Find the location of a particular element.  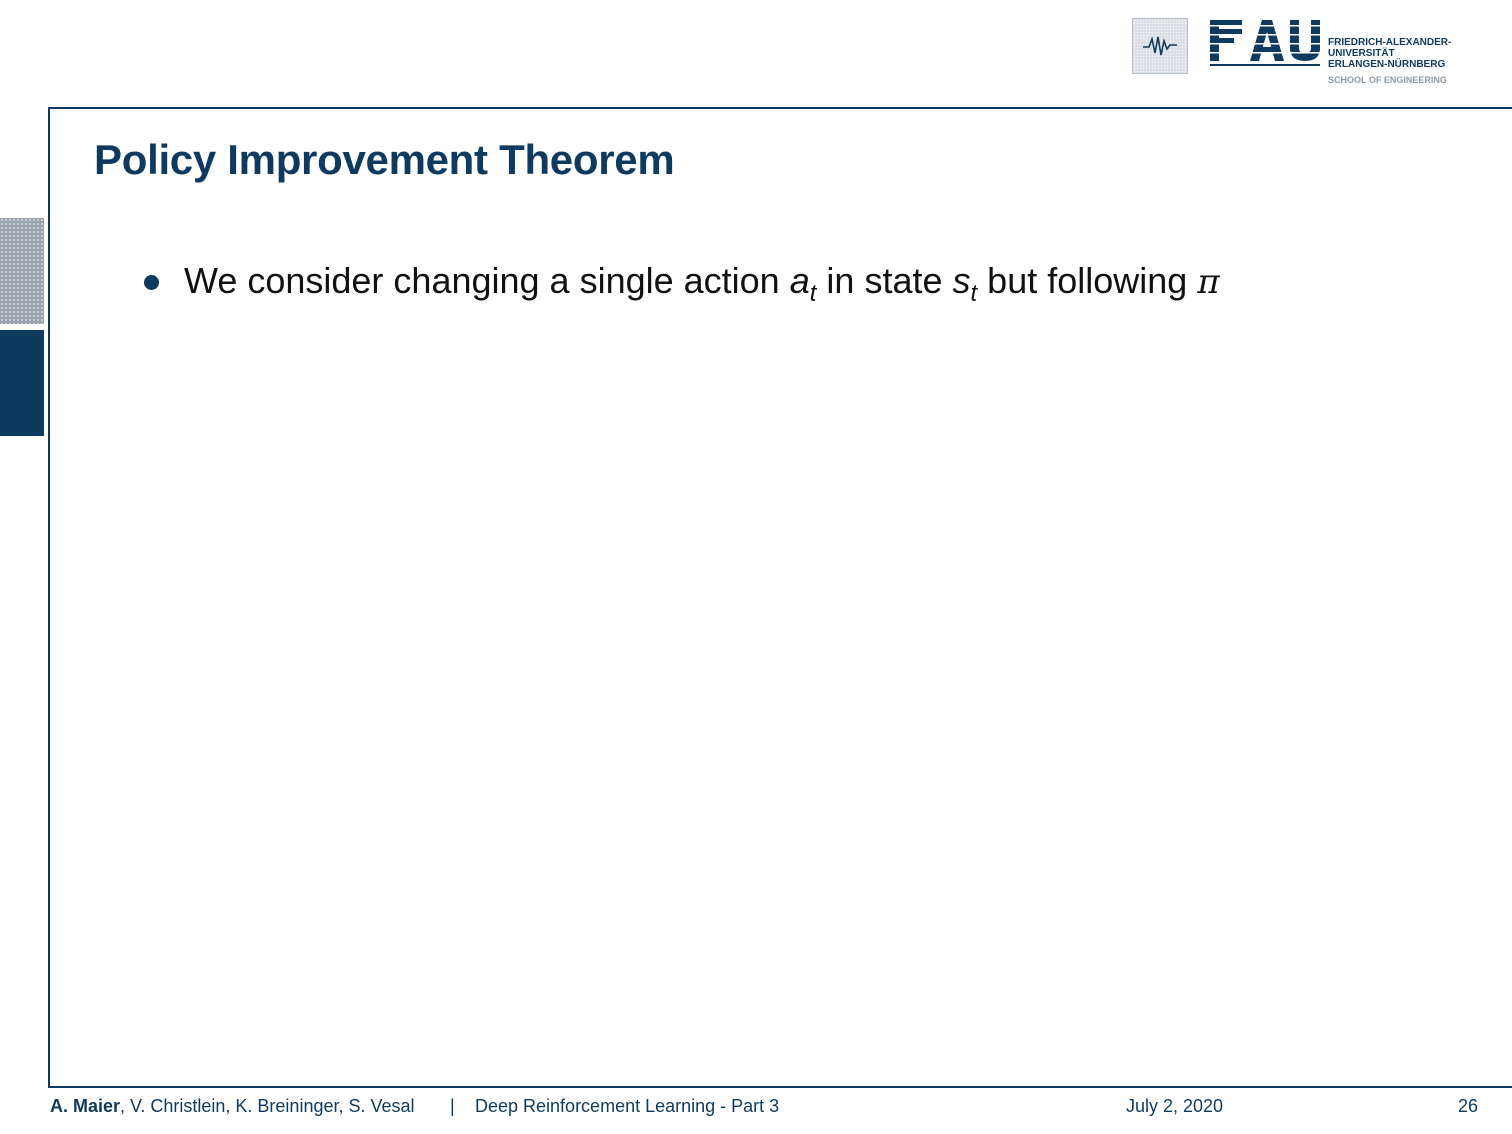

university-line: UNIVERSITÄT is located at coordinates (1361, 53).